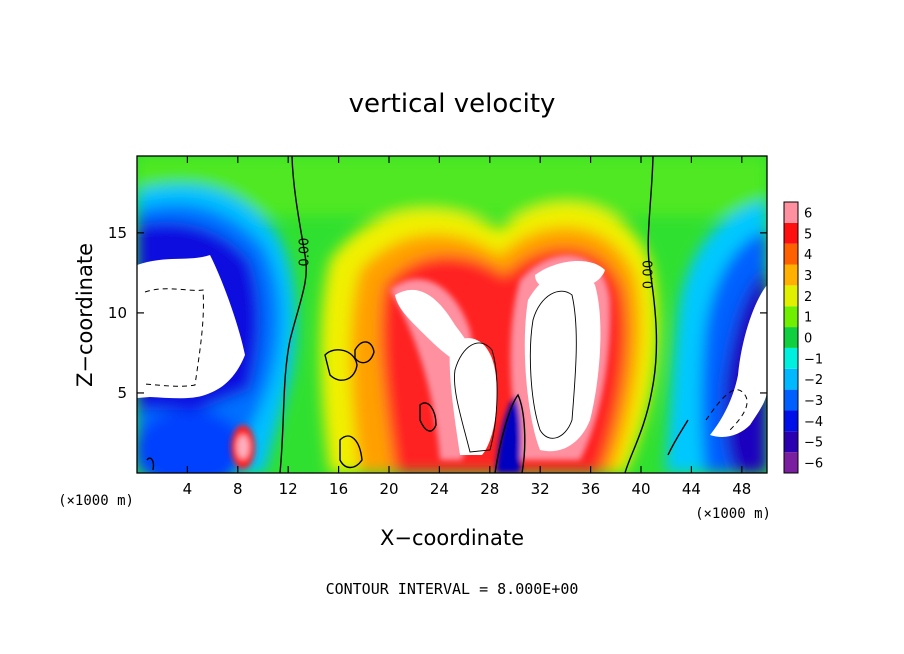 This screenshot has height=654, width=904. What do you see at coordinates (446, 359) in the screenshot?
I see `contour-negative` at bounding box center [446, 359].